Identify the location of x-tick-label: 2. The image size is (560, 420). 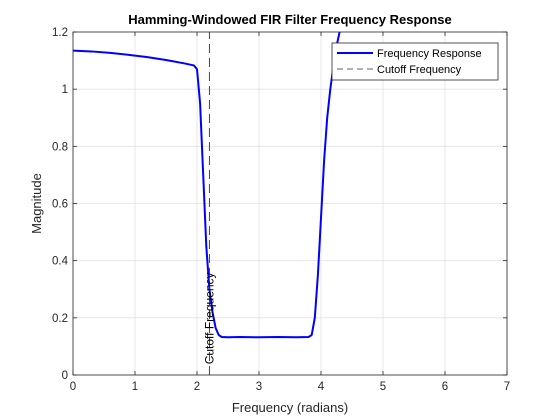
(197, 387).